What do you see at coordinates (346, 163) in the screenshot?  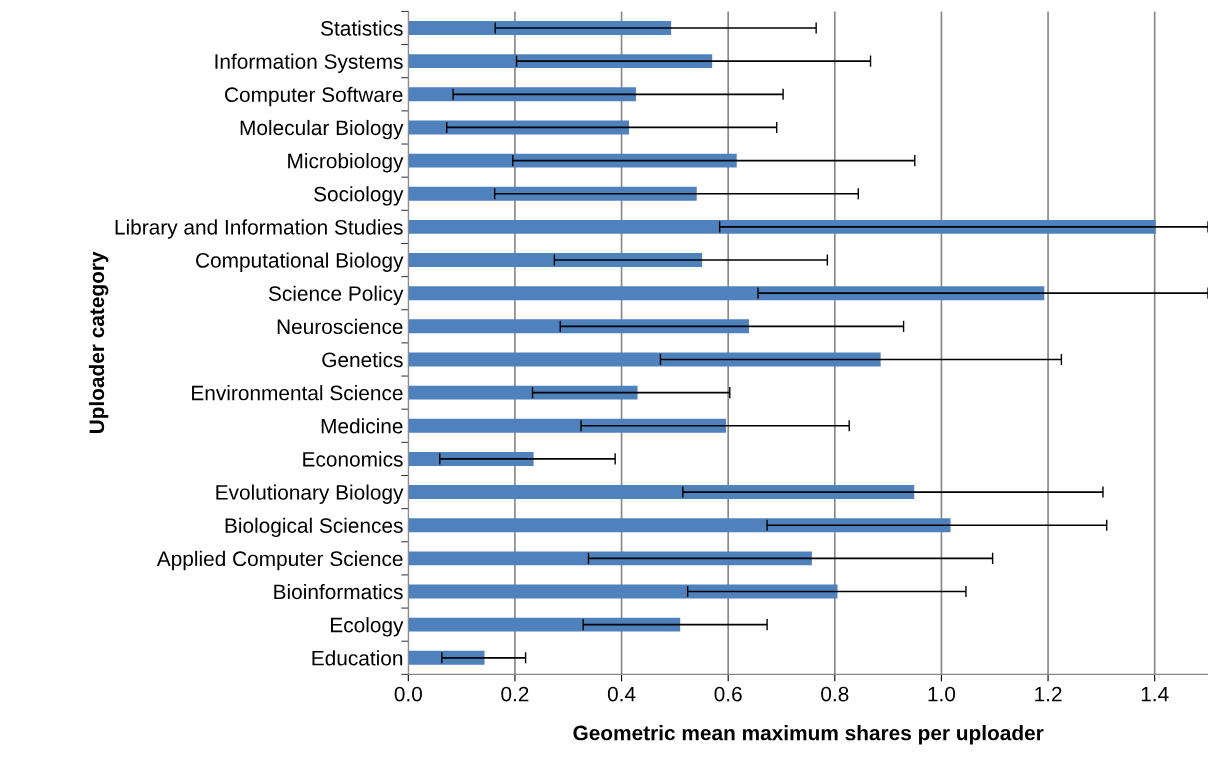 I see `y-tick-label: Microbiology` at bounding box center [346, 163].